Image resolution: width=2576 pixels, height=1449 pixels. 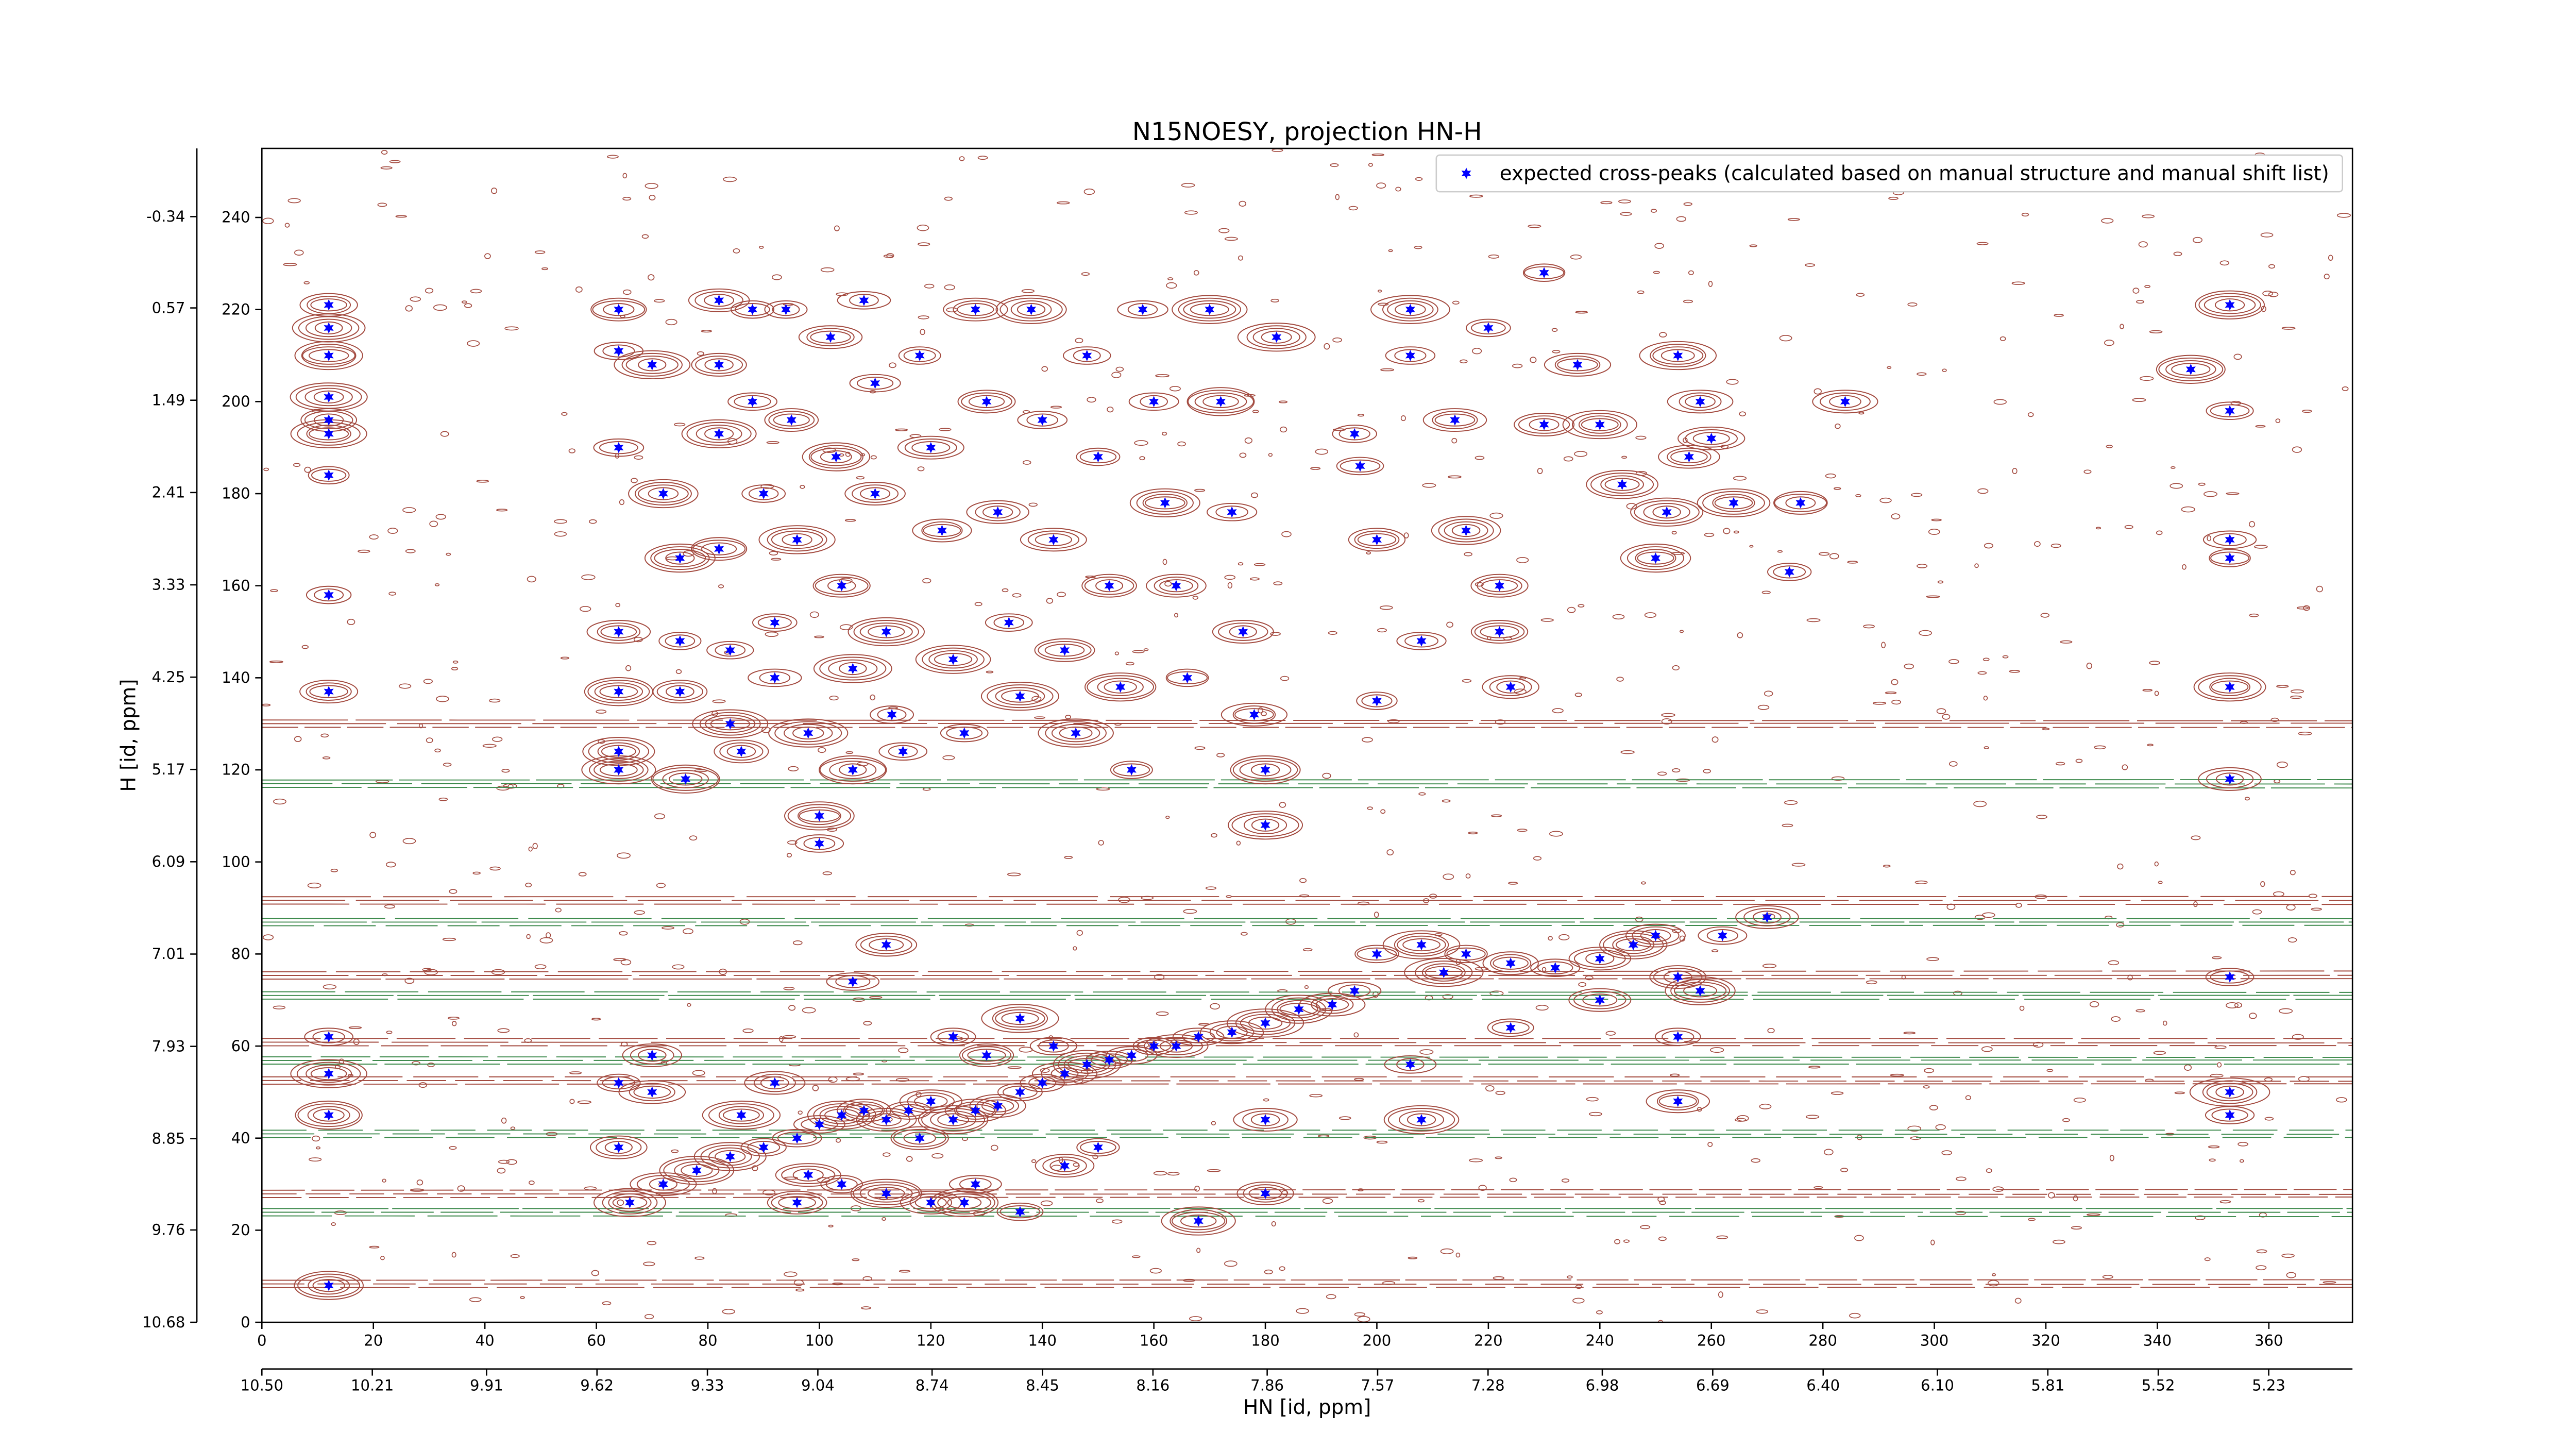 What do you see at coordinates (236, 401) in the screenshot?
I see `y-tick-label: 200` at bounding box center [236, 401].